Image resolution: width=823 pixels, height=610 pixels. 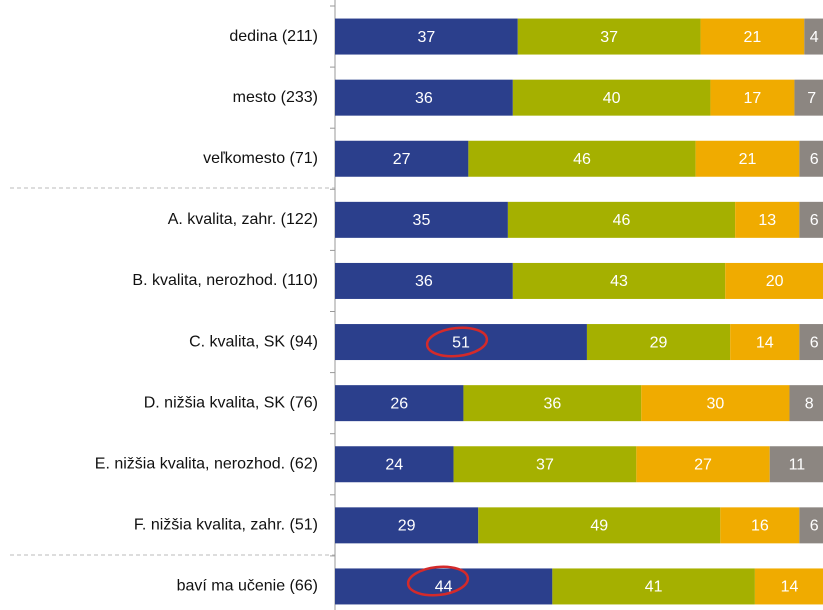 What do you see at coordinates (273, 36) in the screenshot?
I see `category-label: dedina (211)` at bounding box center [273, 36].